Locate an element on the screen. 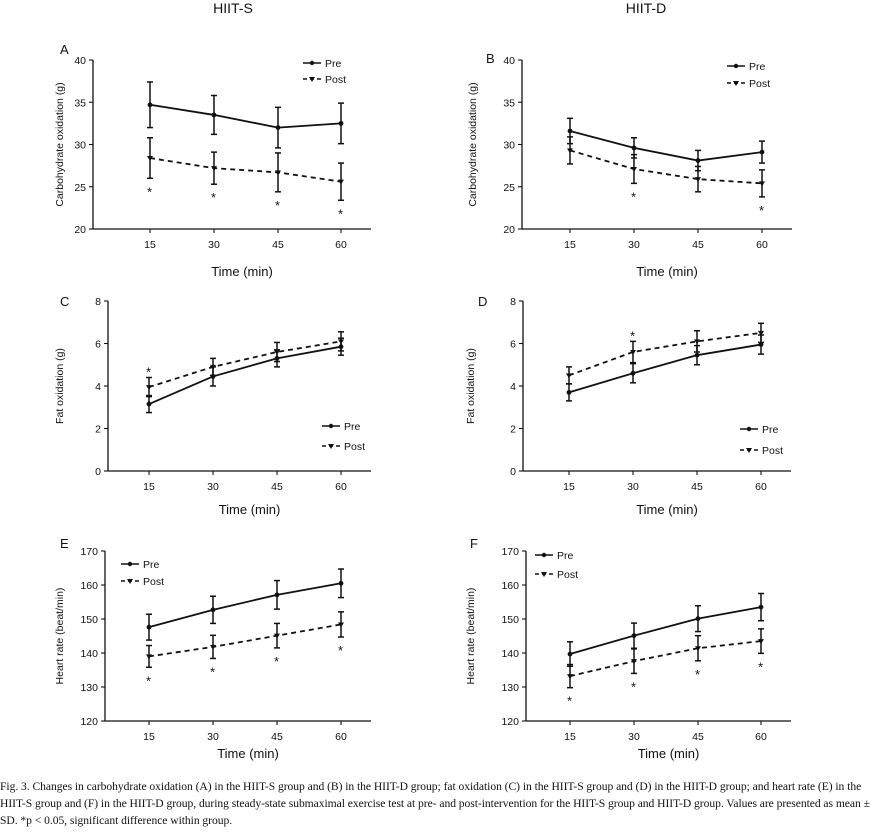 The width and height of the screenshot is (873, 832). legend-label-post: Post is located at coordinates (567, 575).